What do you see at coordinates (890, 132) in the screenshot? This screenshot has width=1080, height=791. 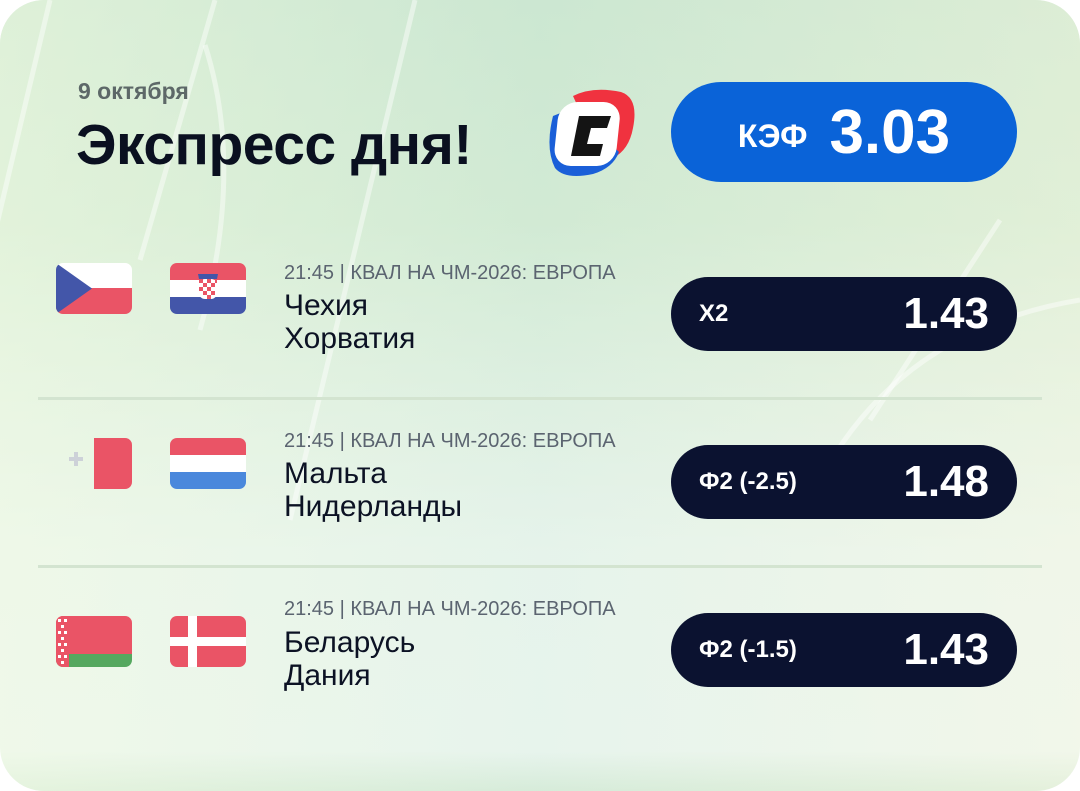 I see `total-odds-value: 3.03` at bounding box center [890, 132].